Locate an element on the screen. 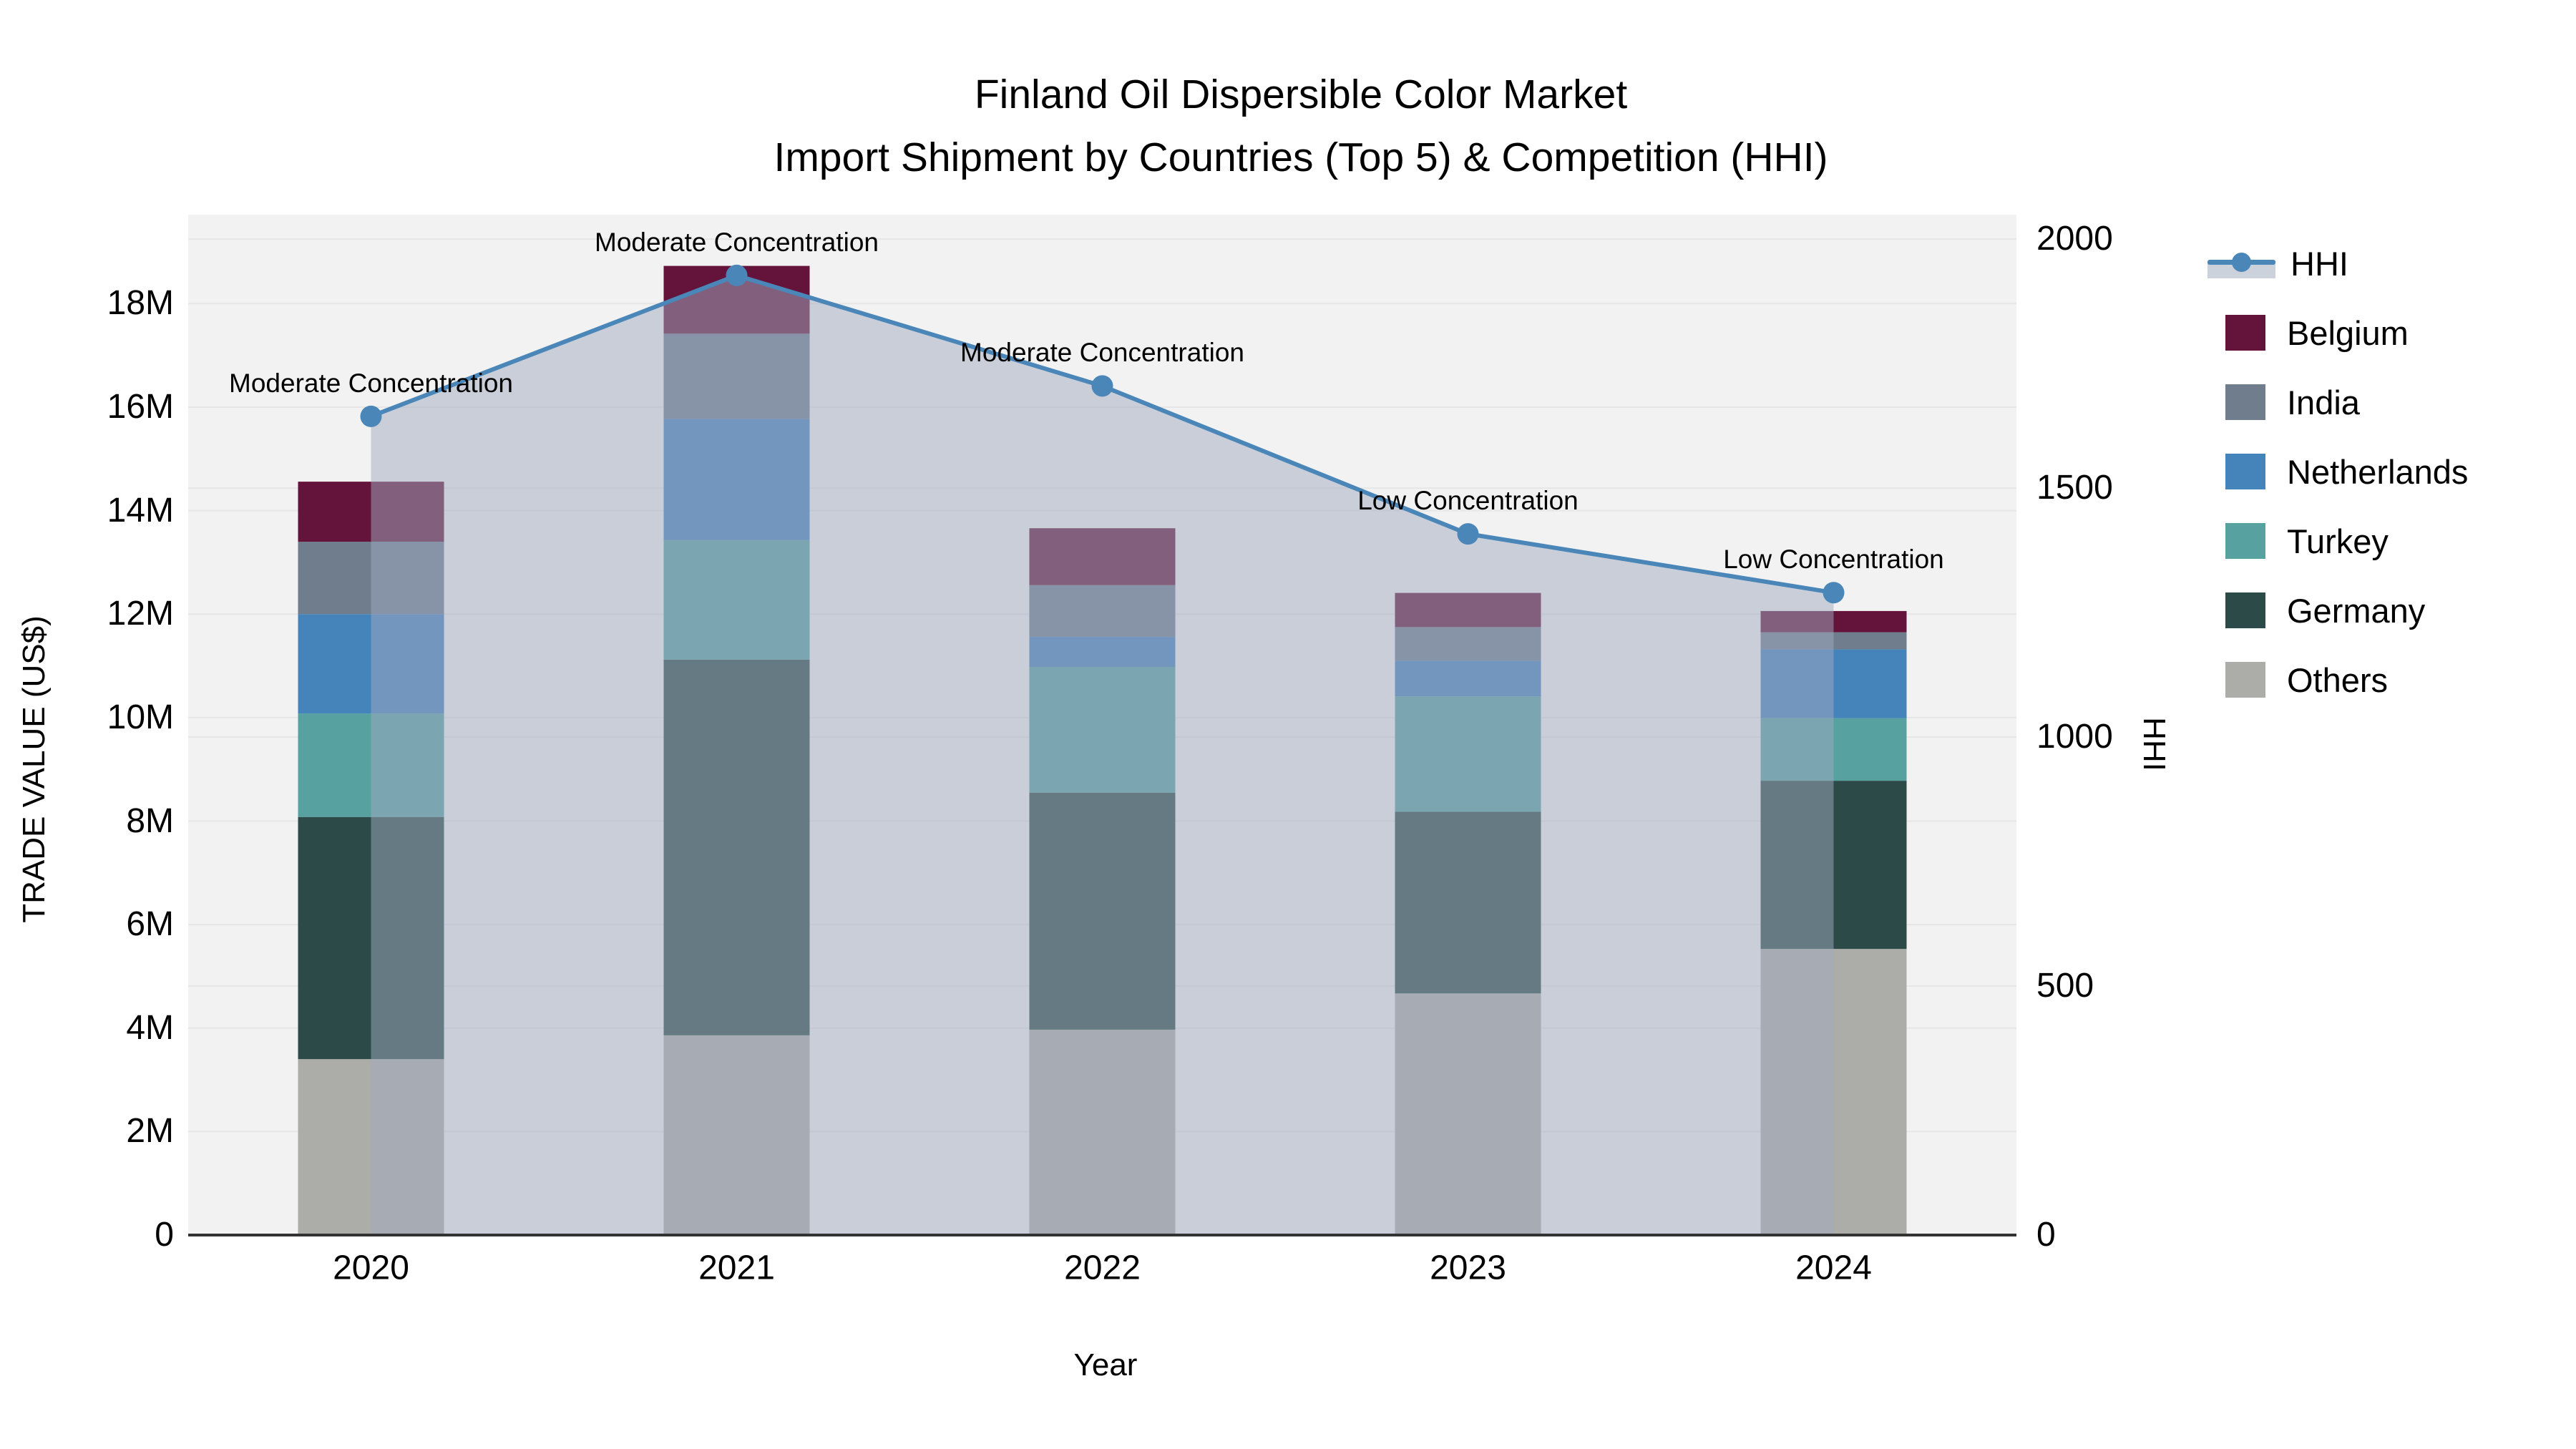  hhi-marker-2020 is located at coordinates (371, 416).